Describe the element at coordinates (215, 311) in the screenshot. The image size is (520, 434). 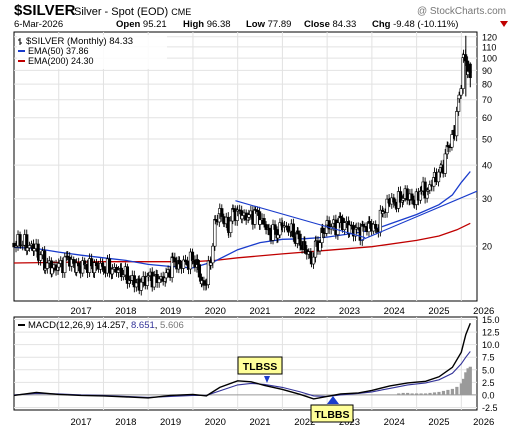
I see `price-year-label: 2020` at that location.